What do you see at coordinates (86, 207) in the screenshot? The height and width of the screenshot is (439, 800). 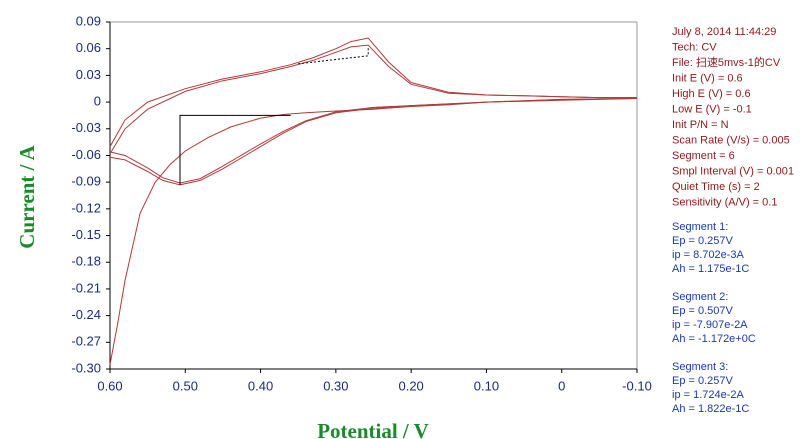 I see `y-tick-label: -0.12` at bounding box center [86, 207].